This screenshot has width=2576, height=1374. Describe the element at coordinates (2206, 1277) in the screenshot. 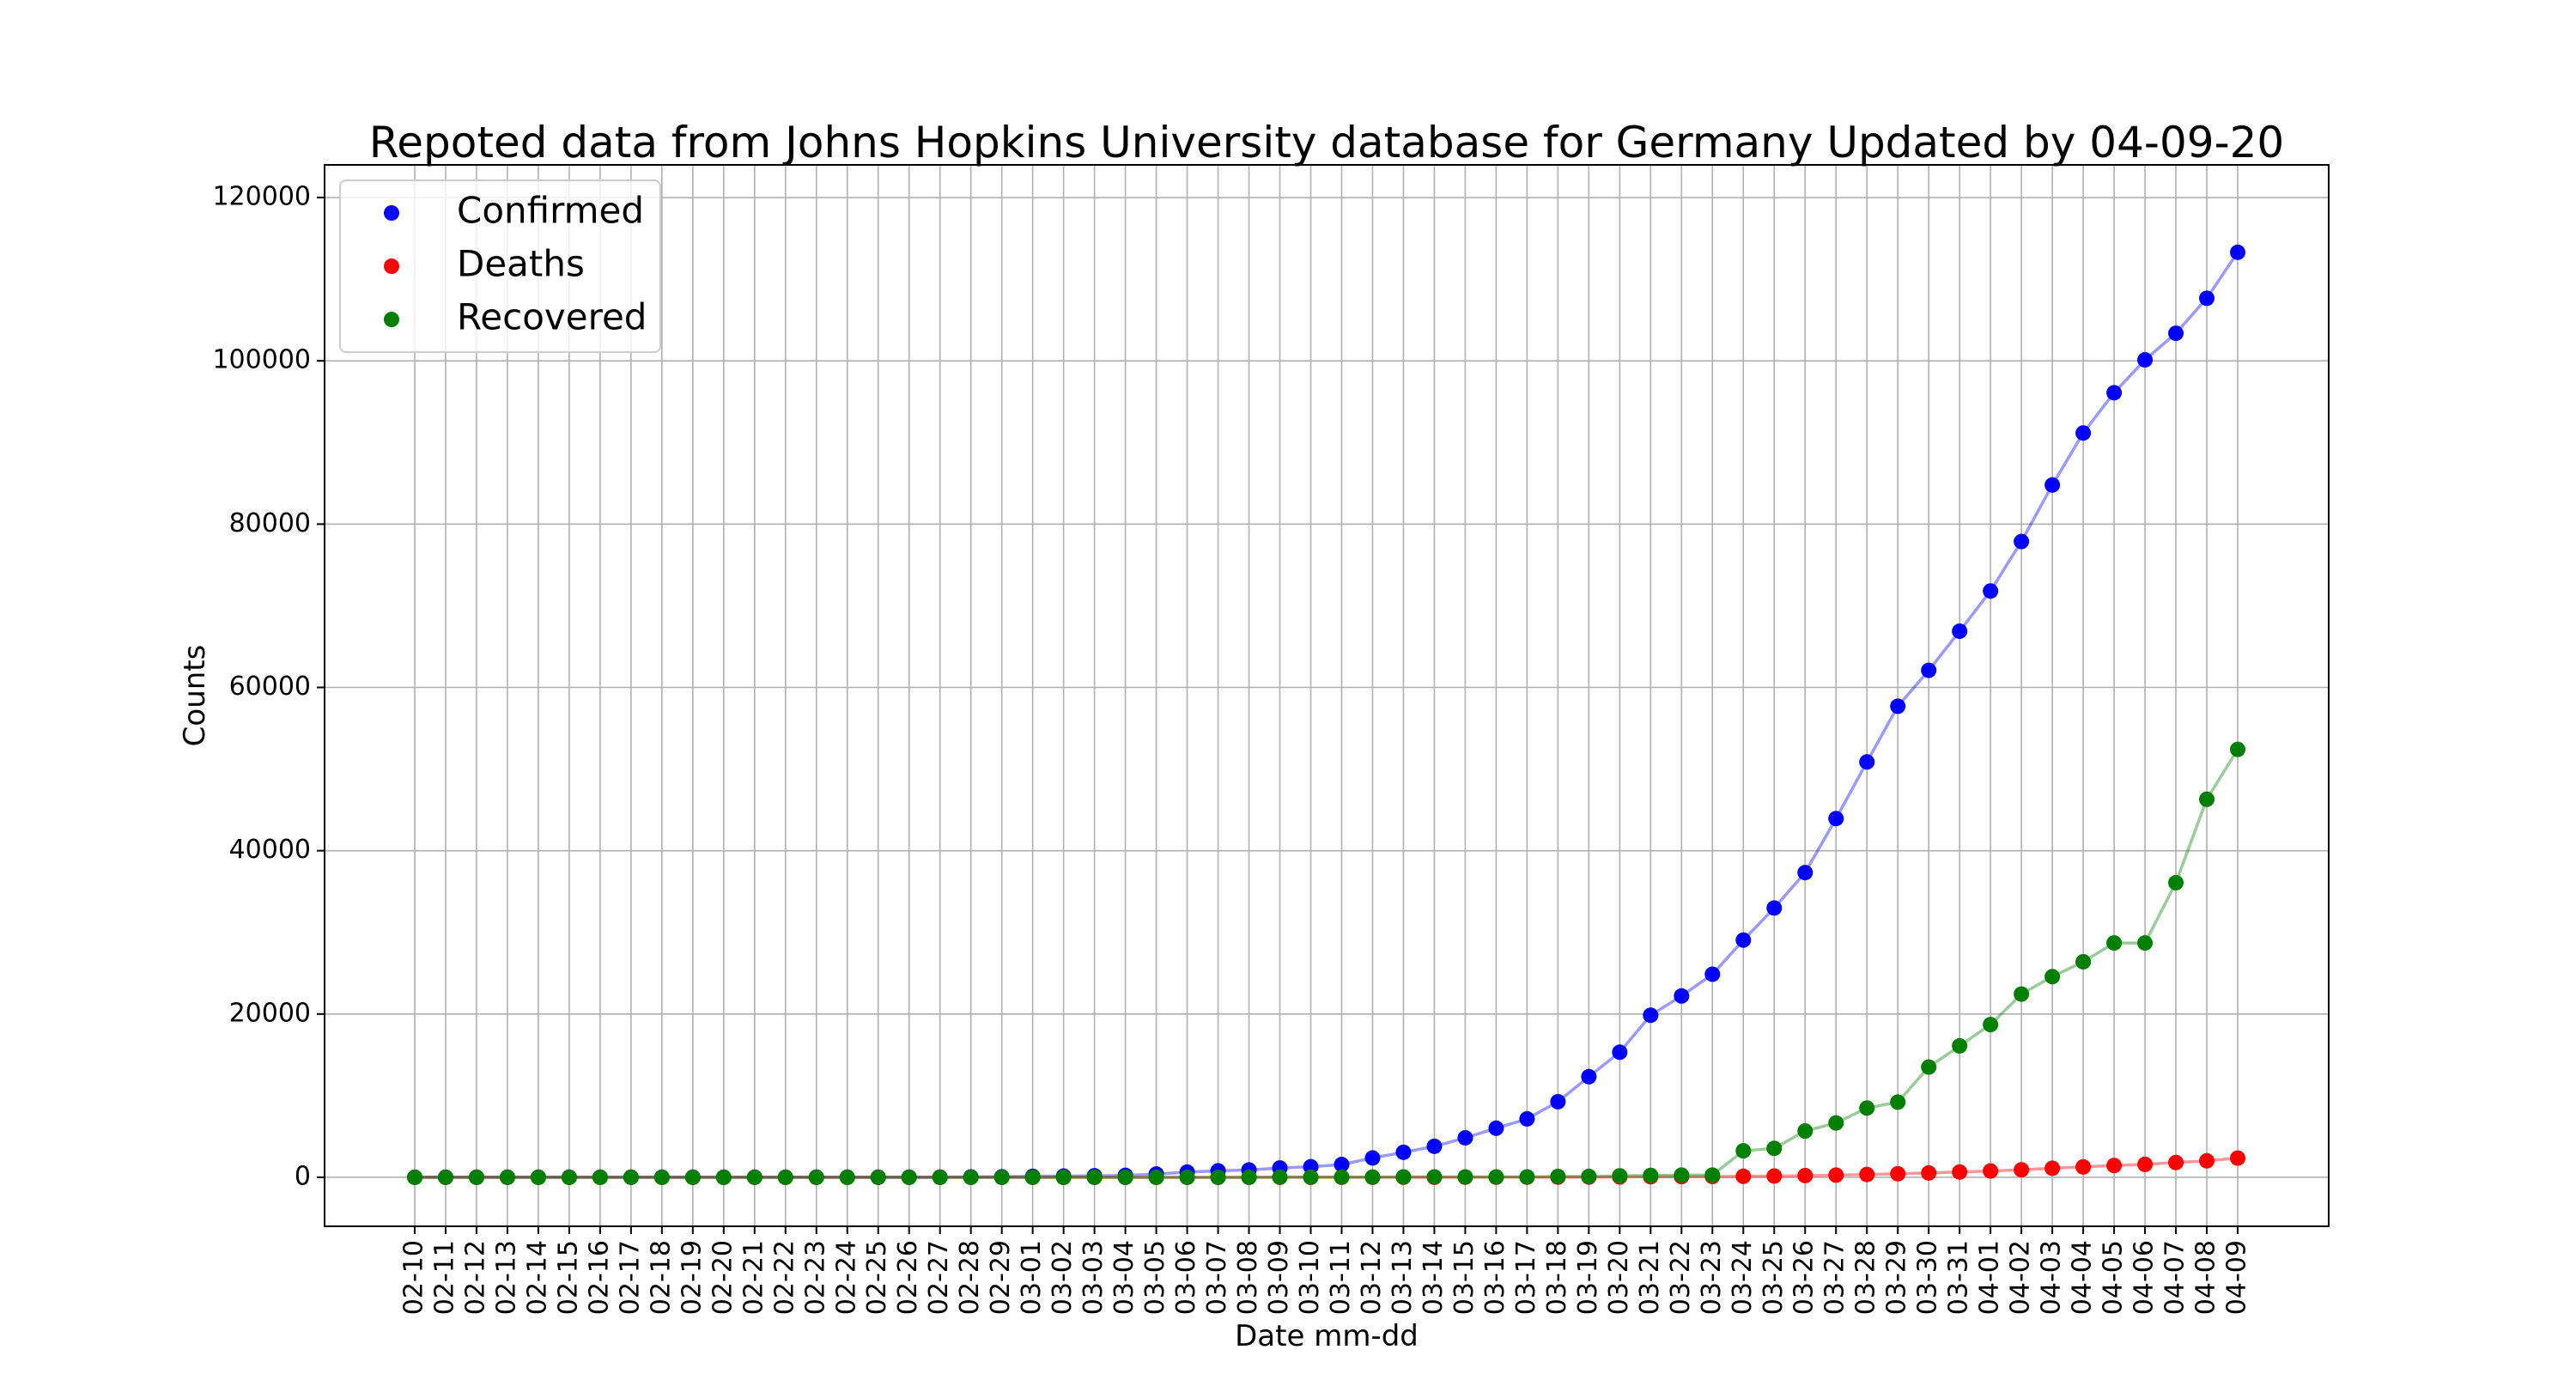

I see `x-tick-label: 04-08` at that location.